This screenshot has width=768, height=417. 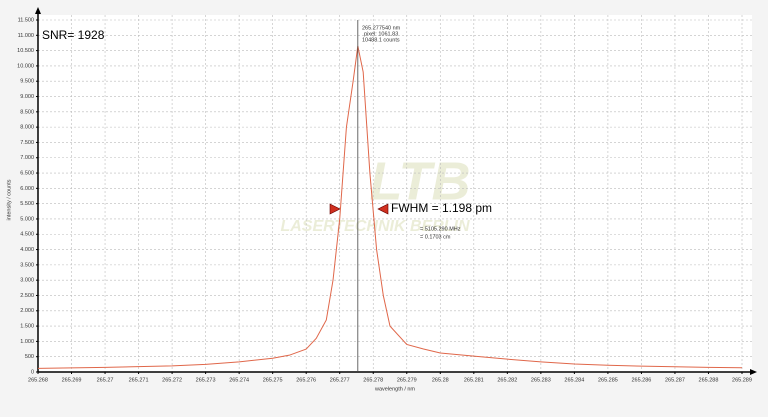 What do you see at coordinates (709, 380) in the screenshot?
I see `x-tick-label: 265.288` at bounding box center [709, 380].